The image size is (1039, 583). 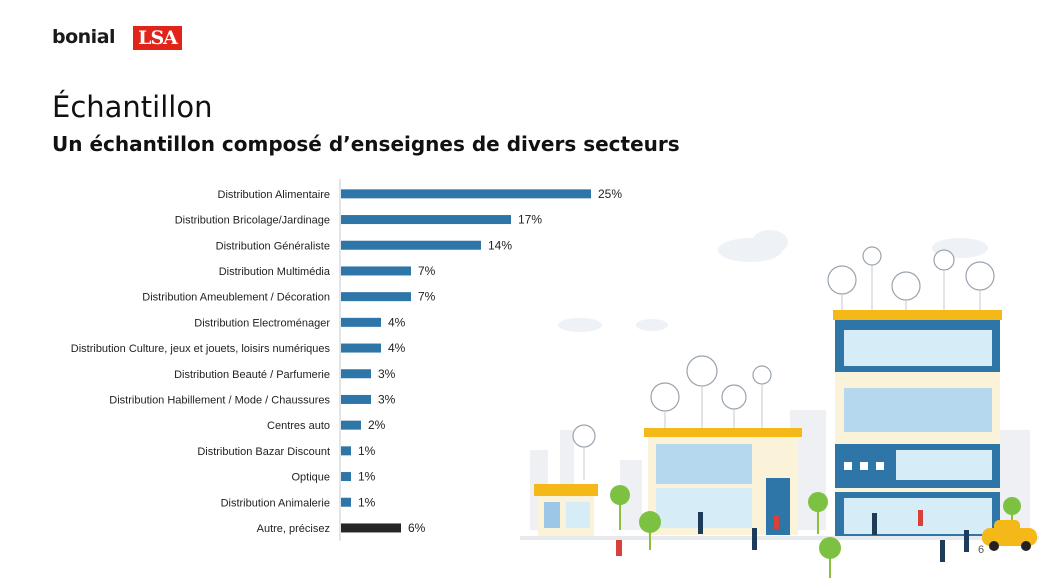 I want to click on category-label: Distribution Animalerie, so click(x=275, y=503).